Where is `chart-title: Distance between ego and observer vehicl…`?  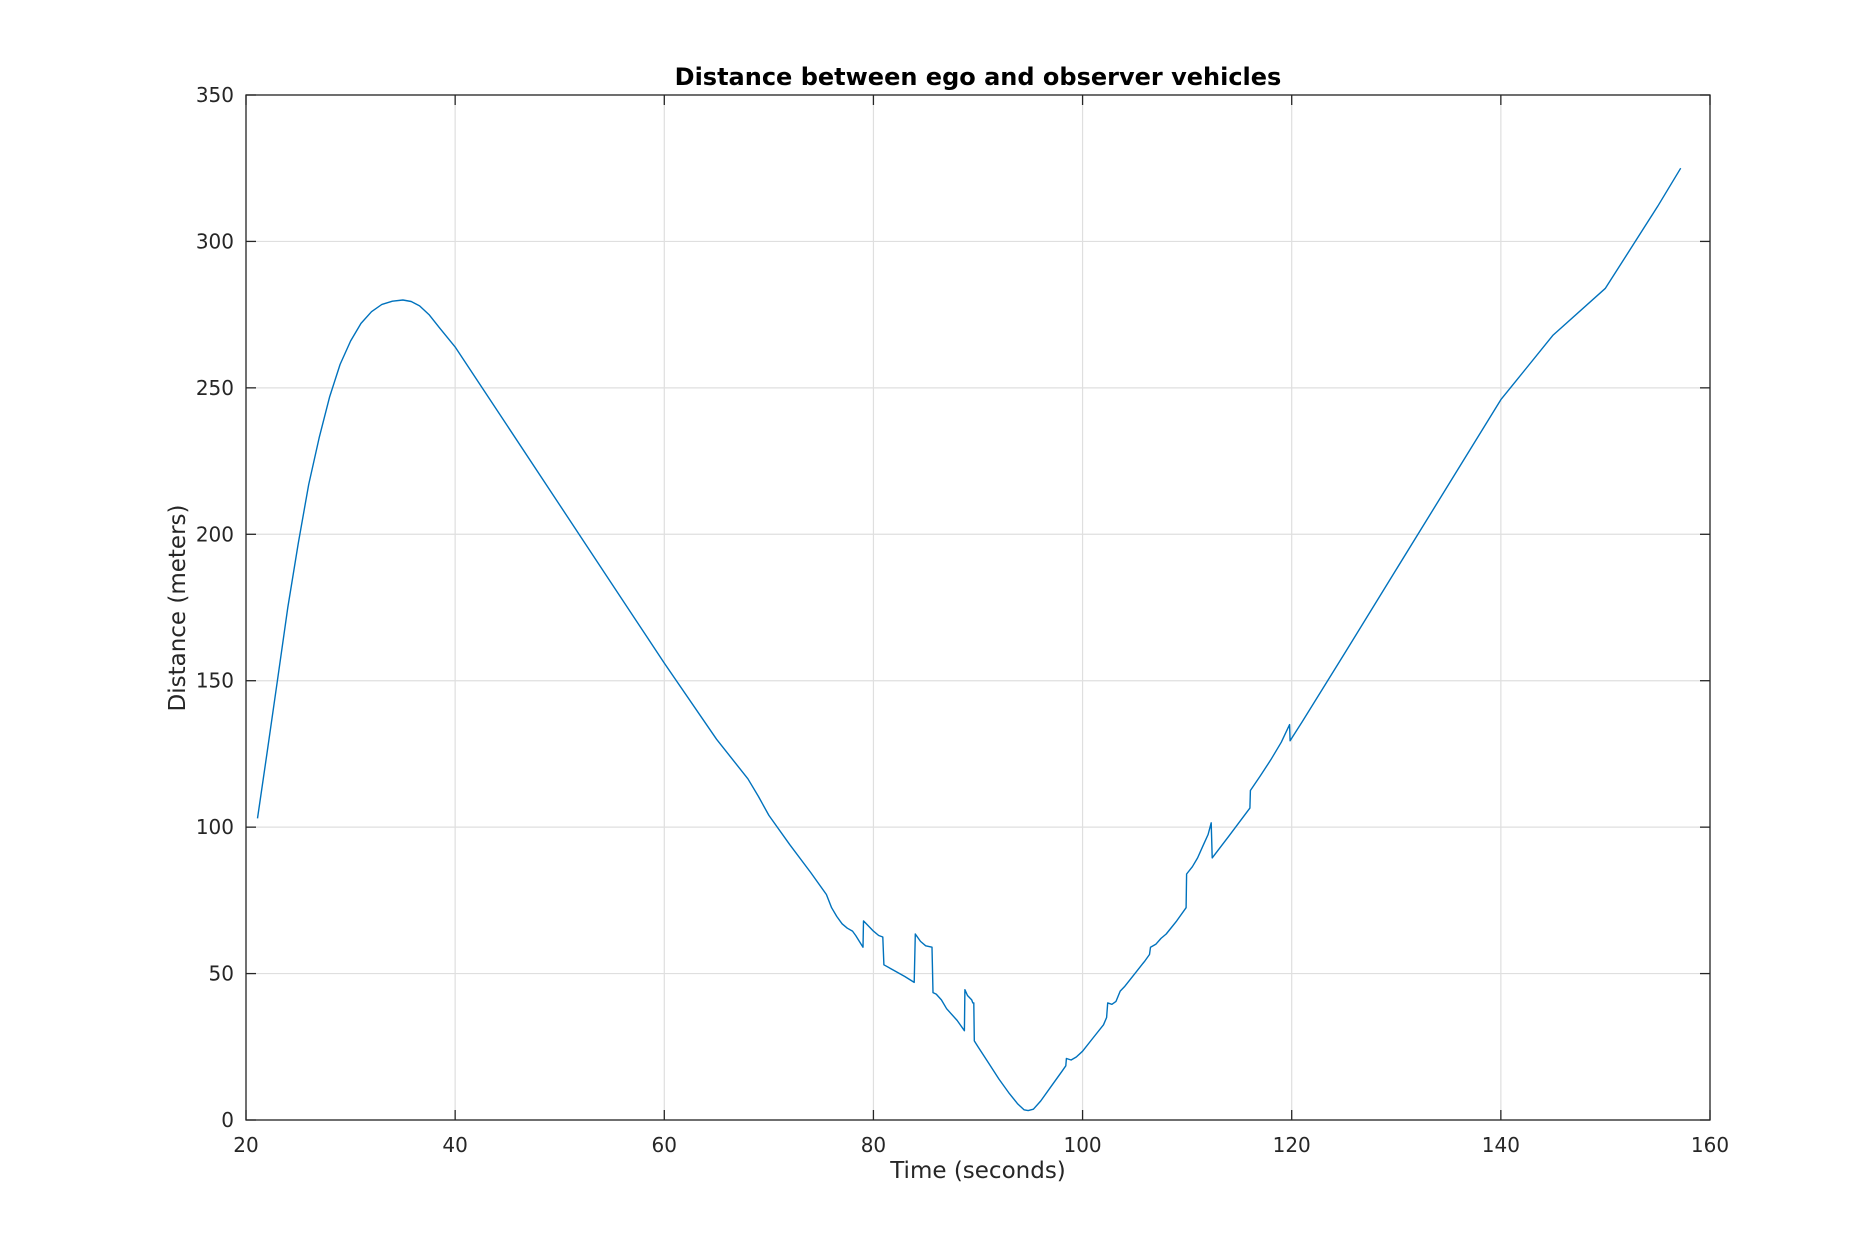 chart-title: Distance between ego and observer vehicl… is located at coordinates (978, 77).